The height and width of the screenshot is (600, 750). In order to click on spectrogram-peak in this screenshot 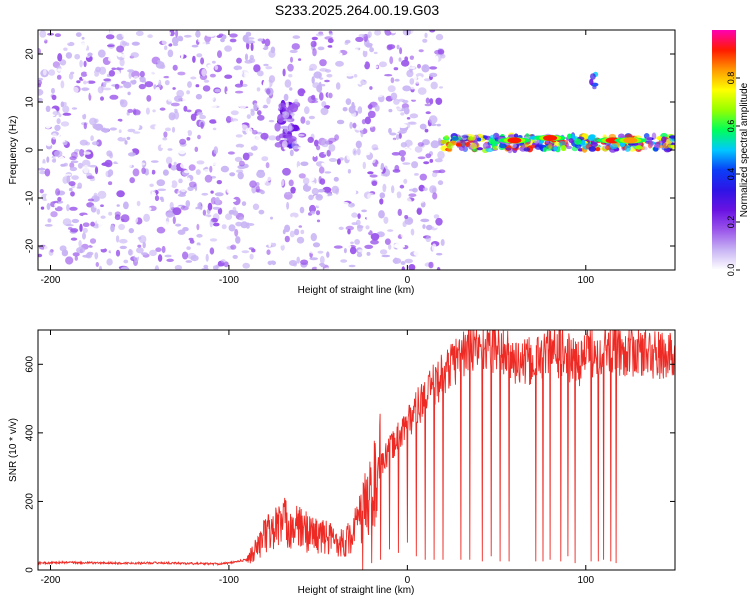, I will do `click(630, 140)`.